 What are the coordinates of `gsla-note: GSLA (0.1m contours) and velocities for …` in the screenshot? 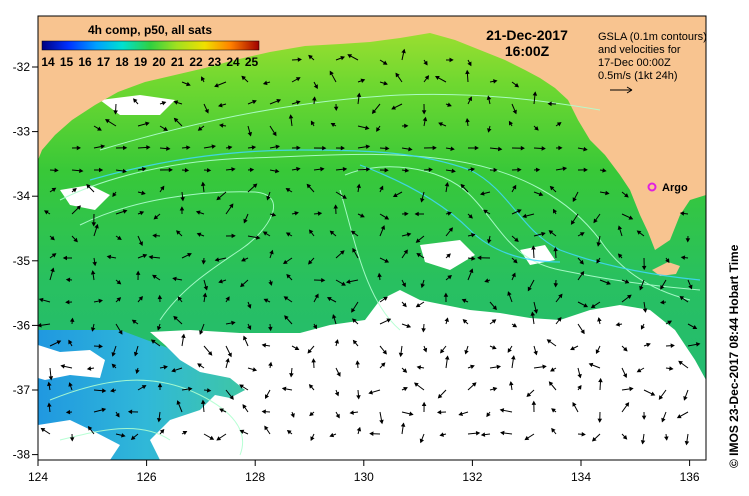 It's located at (652, 62).